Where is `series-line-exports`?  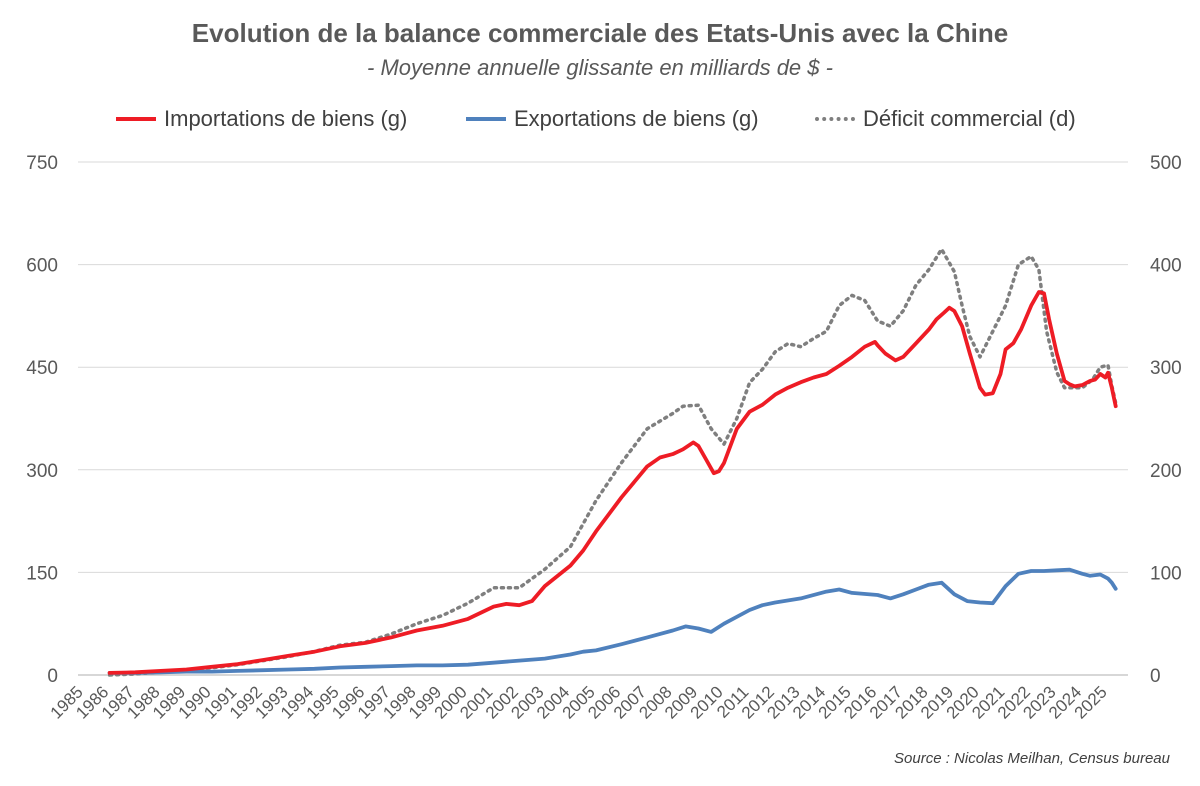 series-line-exports is located at coordinates (612, 621).